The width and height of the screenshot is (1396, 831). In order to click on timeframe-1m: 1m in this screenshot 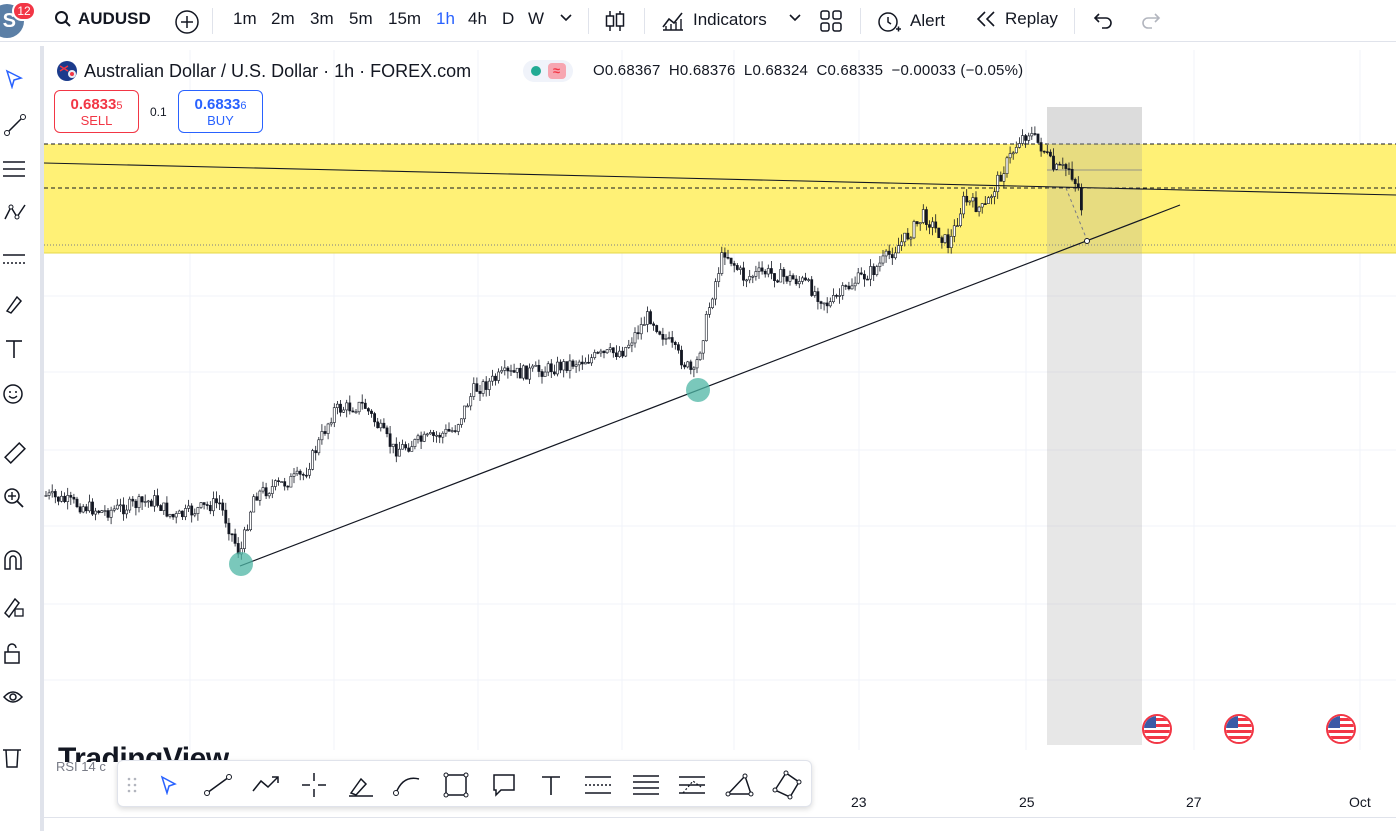, I will do `click(245, 18)`.